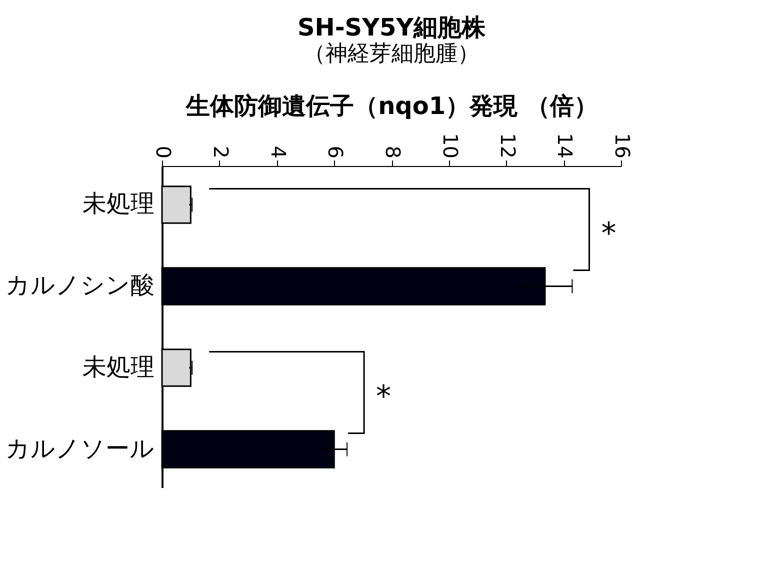 This screenshot has width=779, height=580. Describe the element at coordinates (393, 152) in the screenshot. I see `x-tick-label: 8` at that location.